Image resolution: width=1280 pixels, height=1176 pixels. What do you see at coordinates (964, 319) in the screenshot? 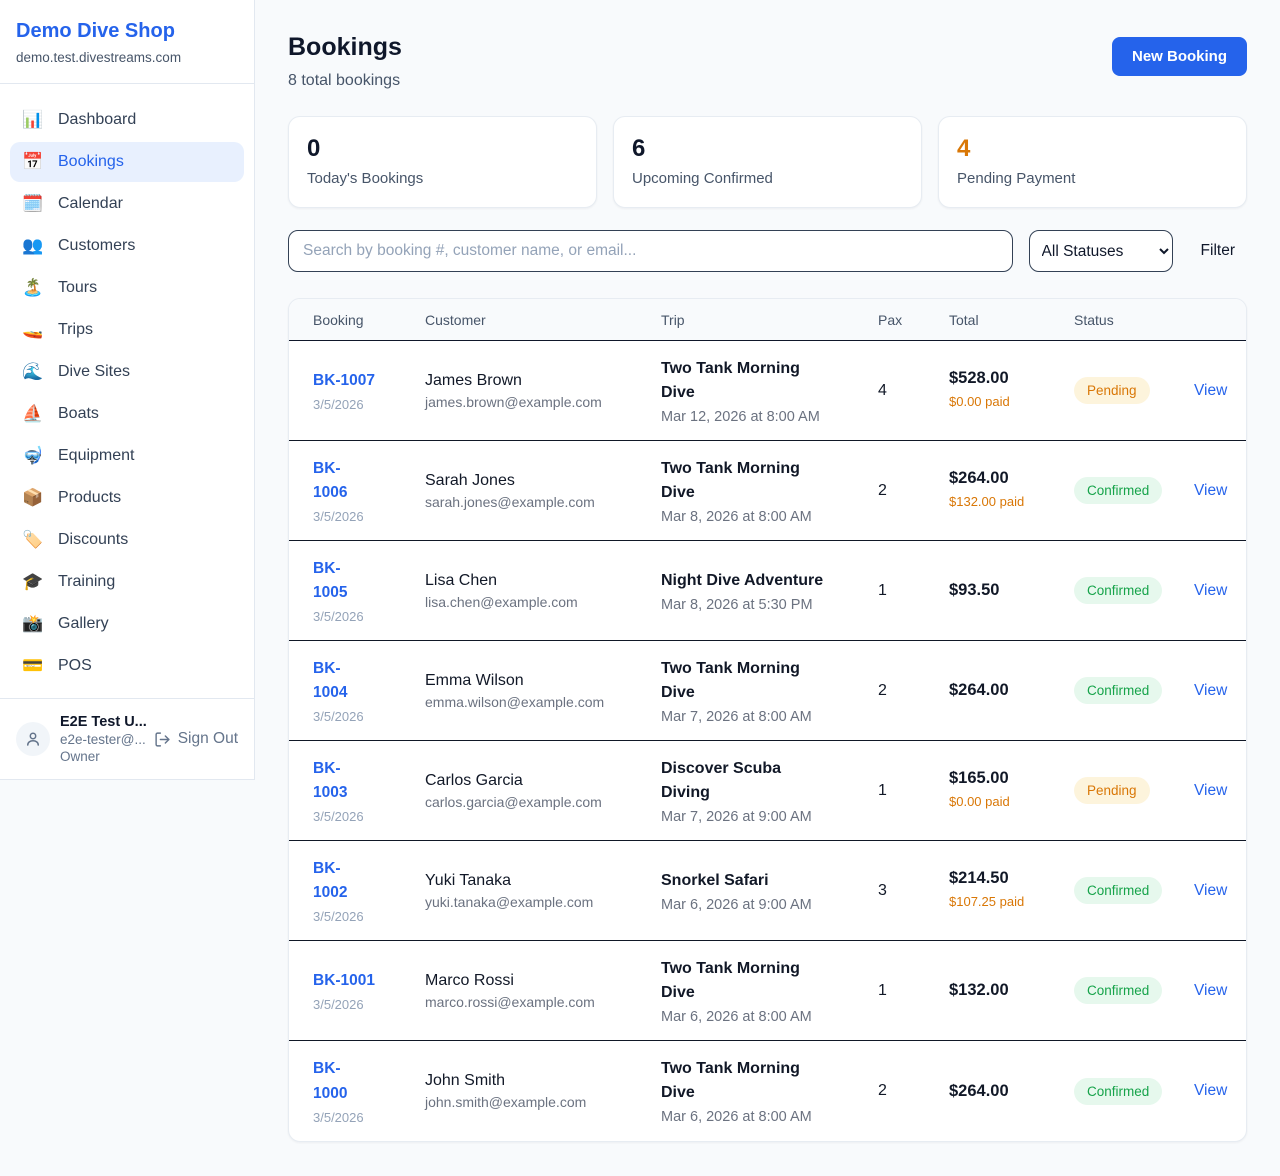
I see `column-header-total: Total` at bounding box center [964, 319].